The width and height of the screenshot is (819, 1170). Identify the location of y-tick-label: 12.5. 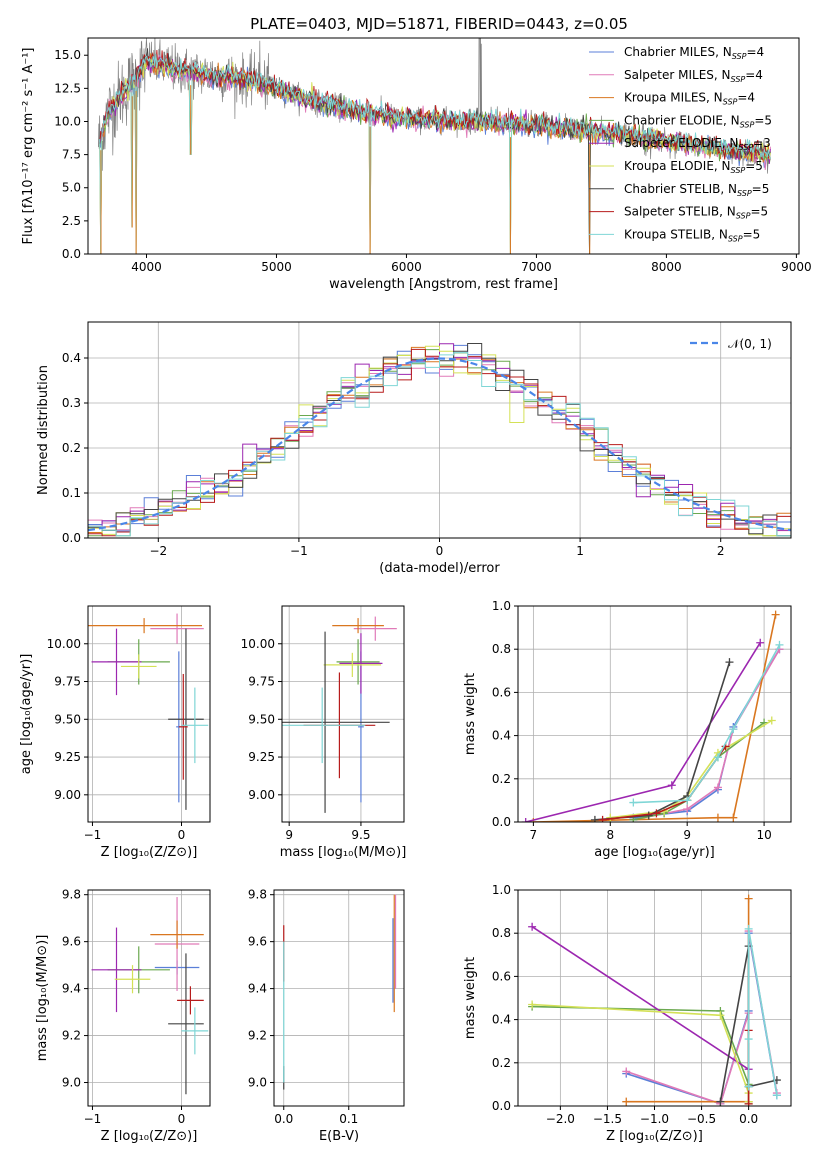
(67, 88).